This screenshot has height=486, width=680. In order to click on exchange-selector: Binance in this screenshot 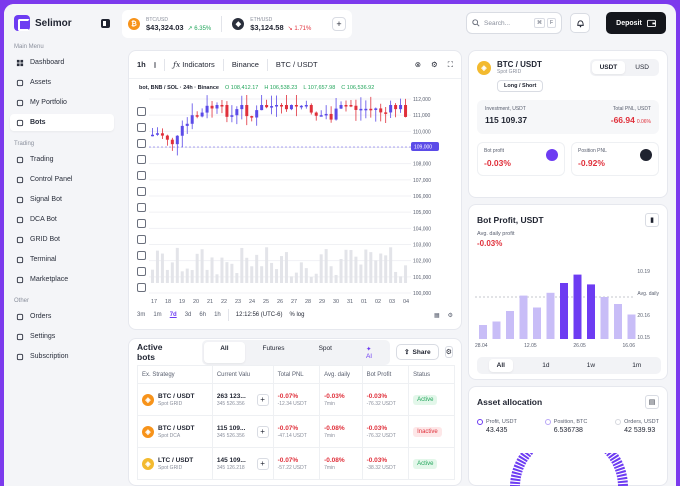, I will do `click(245, 64)`.